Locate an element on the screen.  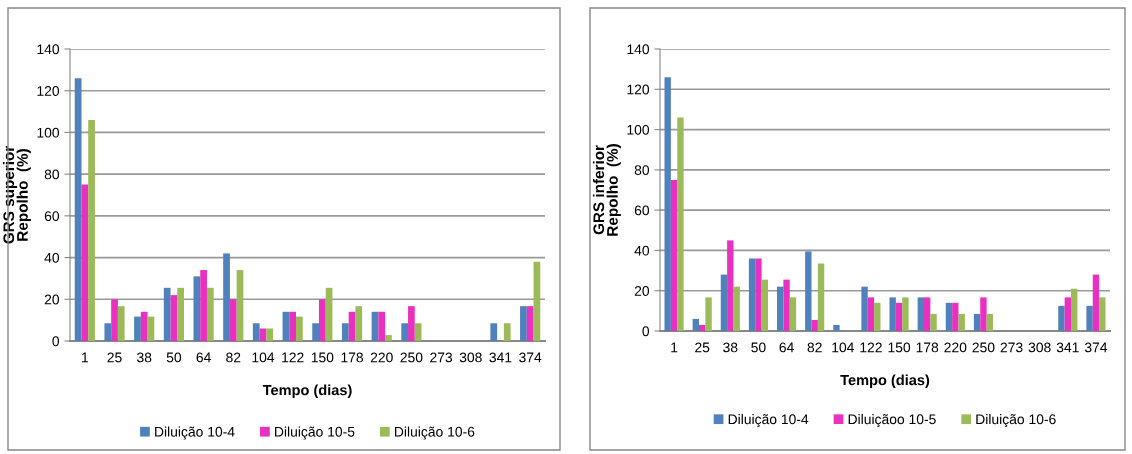
x-tick-label: 250 is located at coordinates (983, 347).